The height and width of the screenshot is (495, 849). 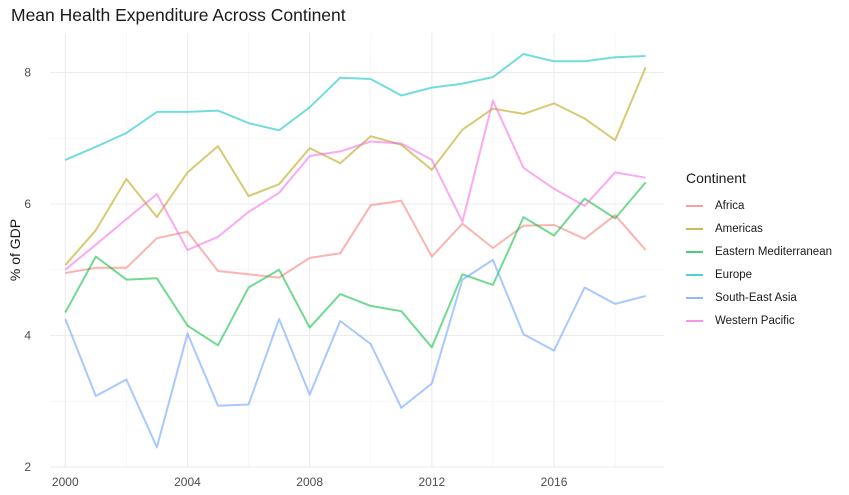 What do you see at coordinates (716, 178) in the screenshot?
I see `legend-title: Continent` at bounding box center [716, 178].